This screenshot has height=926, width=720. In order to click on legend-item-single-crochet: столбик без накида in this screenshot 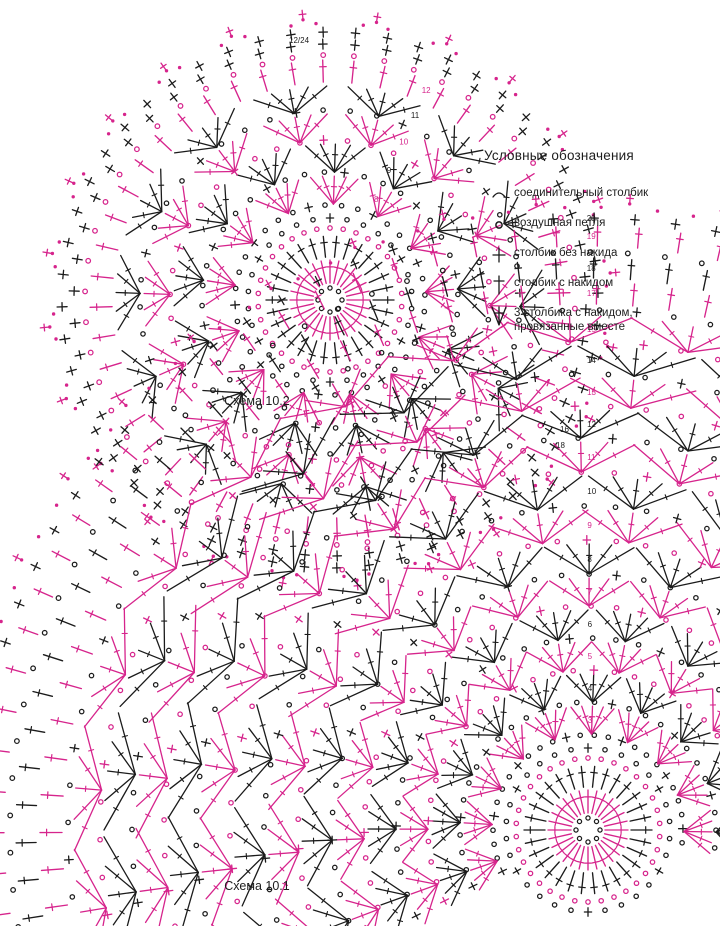, I will do `click(599, 254)`.